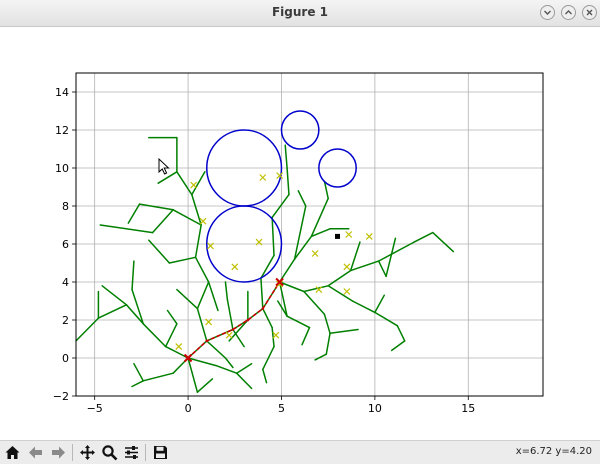 The image size is (600, 464). I want to click on maximize-button, so click(568, 12).